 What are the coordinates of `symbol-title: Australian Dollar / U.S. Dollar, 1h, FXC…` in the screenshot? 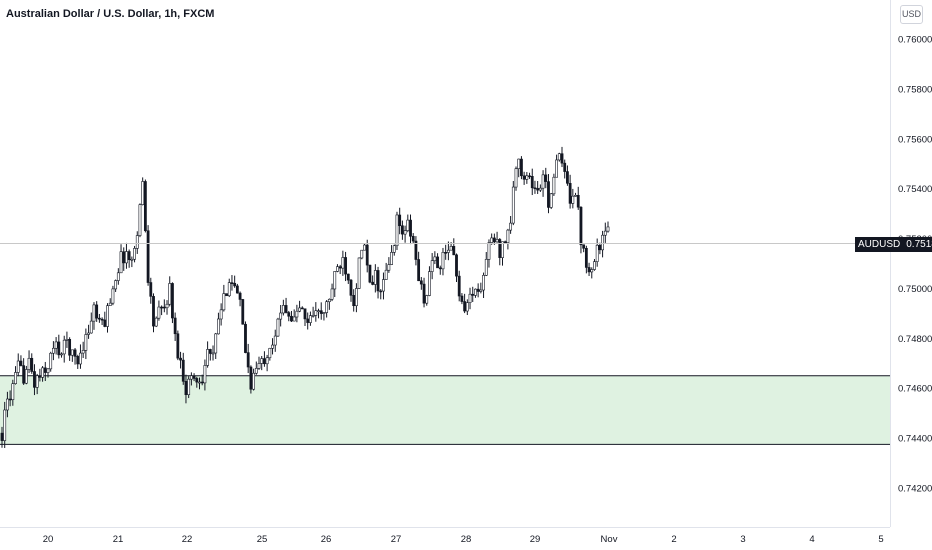 It's located at (110, 14).